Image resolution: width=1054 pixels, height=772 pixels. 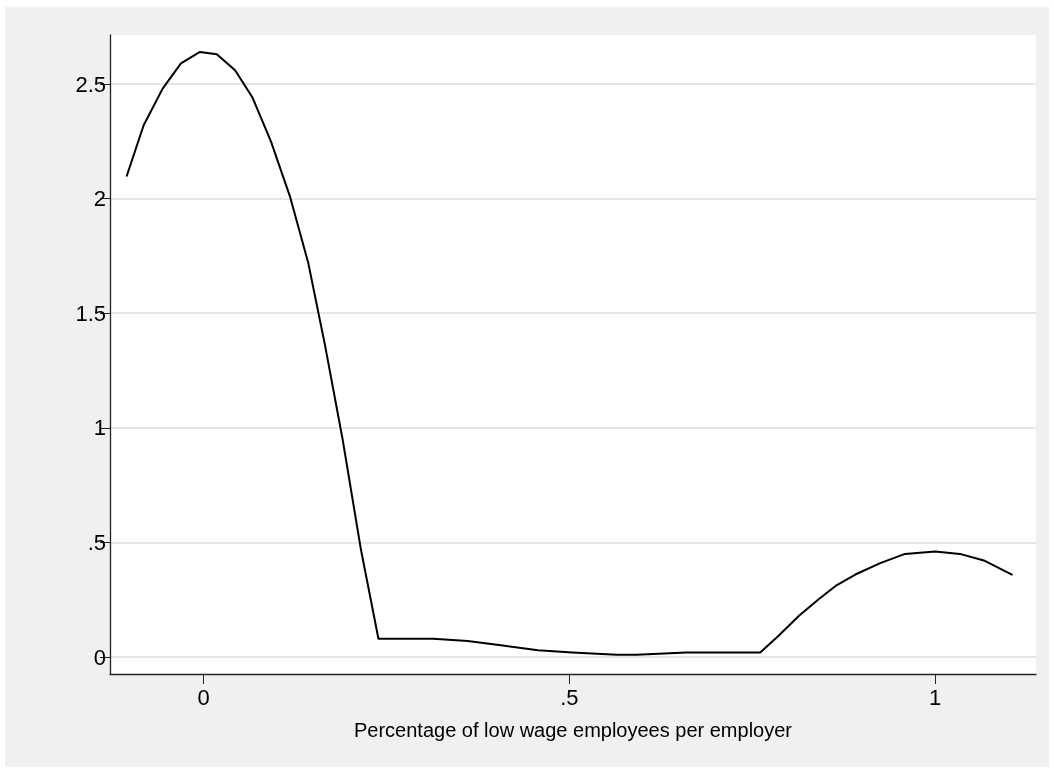 I want to click on y-tick-label: 2.5, so click(x=90, y=84).